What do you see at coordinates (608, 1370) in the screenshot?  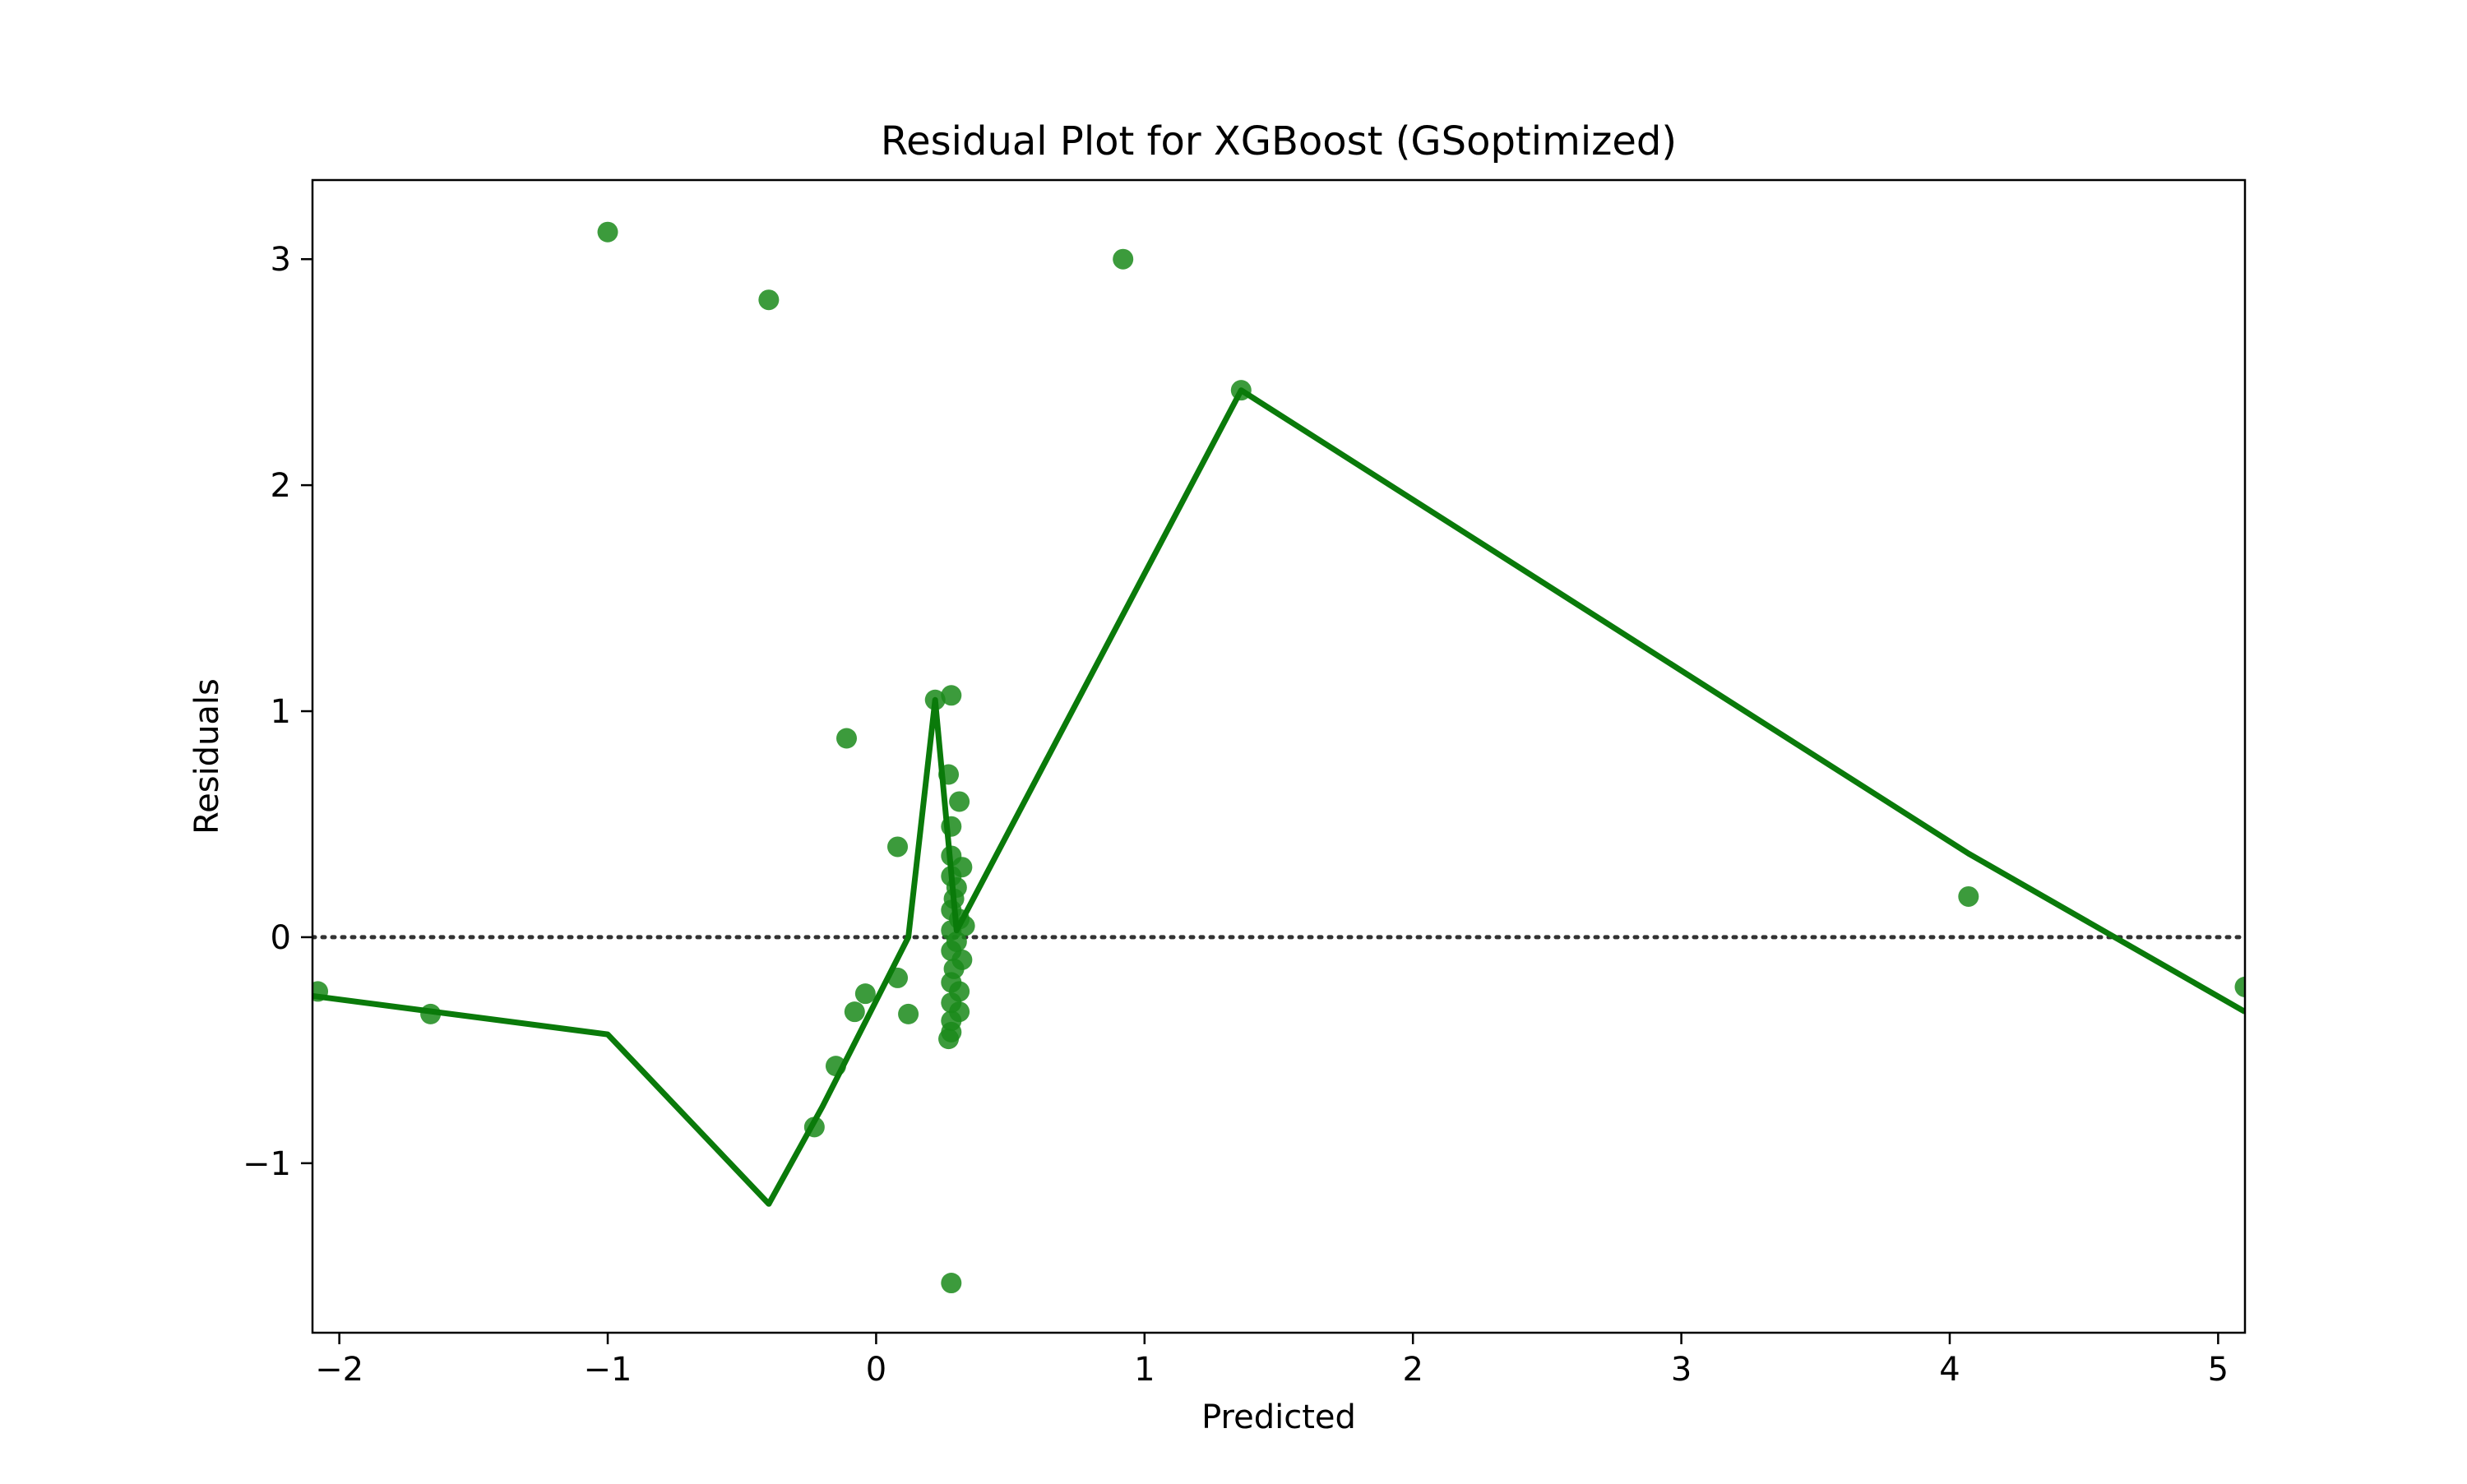 I see `x-tick-label: −1` at bounding box center [608, 1370].